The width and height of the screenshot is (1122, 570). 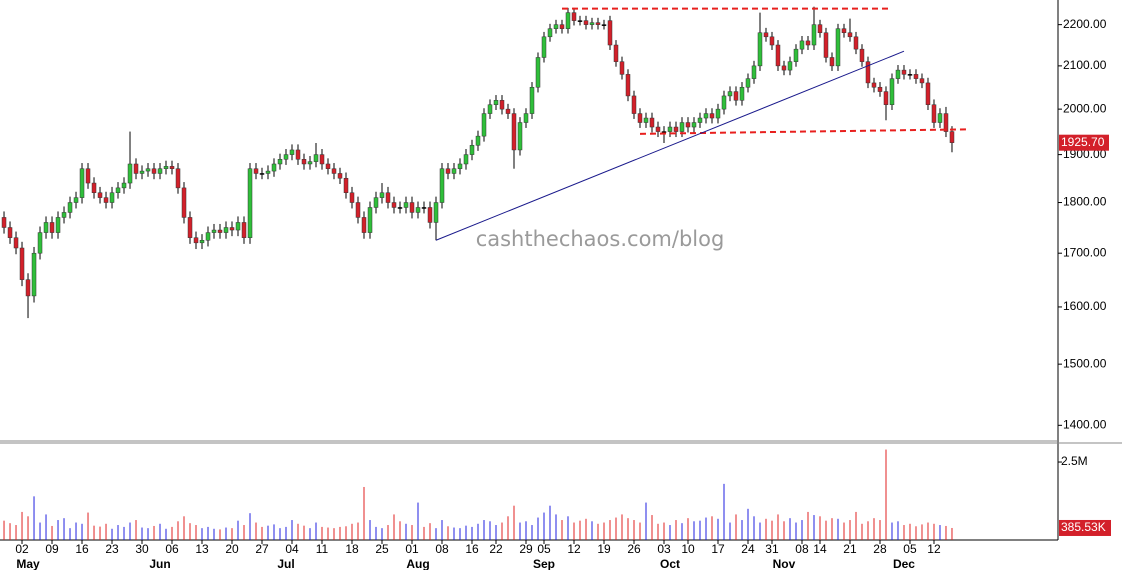 I want to click on x-tick-label: 05, so click(x=910, y=549).